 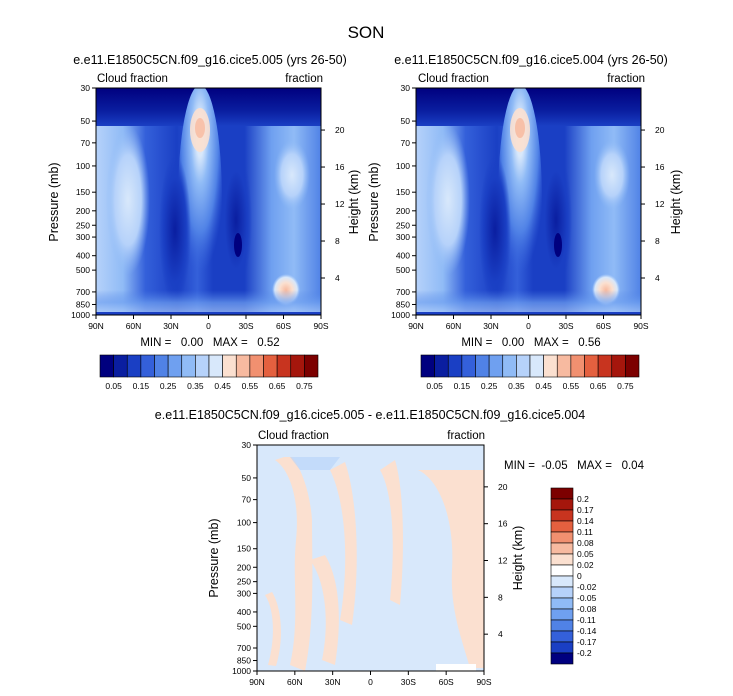 What do you see at coordinates (518, 558) in the screenshot?
I see `panel-3-y2label: Height (km)` at bounding box center [518, 558].